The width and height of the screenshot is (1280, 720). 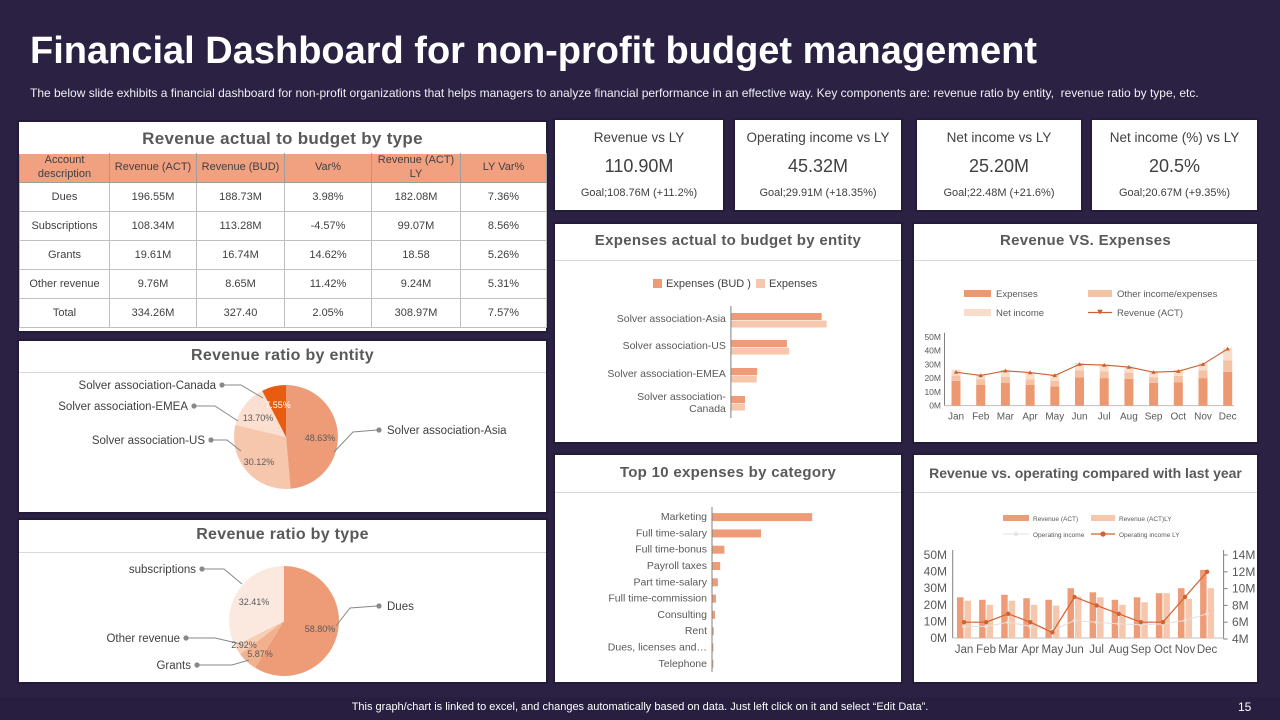 What do you see at coordinates (657, 599) in the screenshot?
I see `svg-text: Full time-commission` at bounding box center [657, 599].